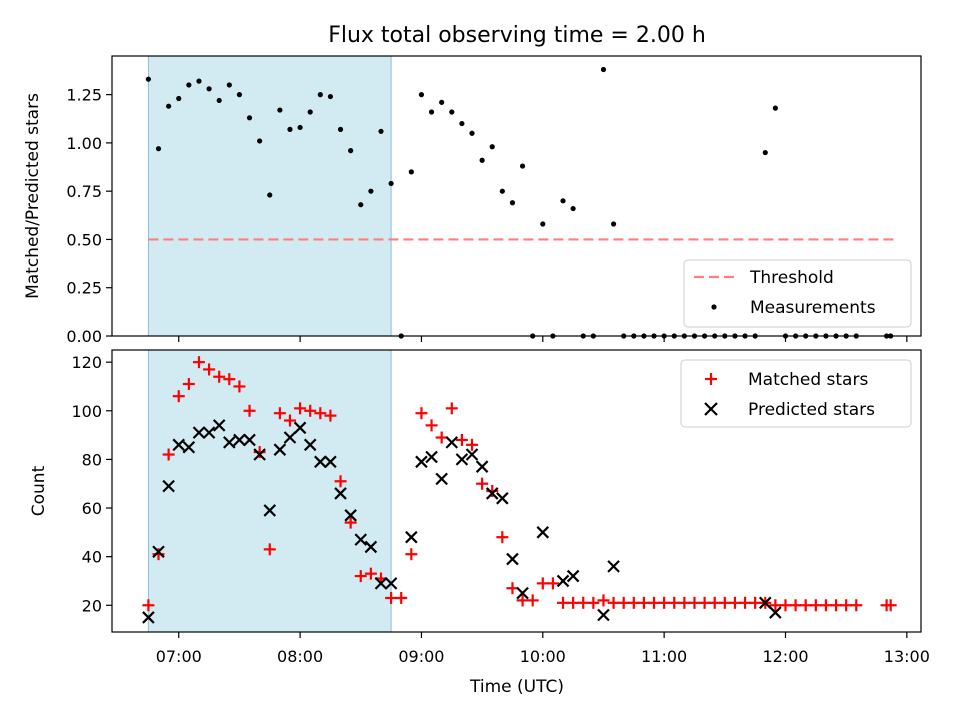 This screenshot has height=720, width=960. I want to click on measurements-legend-label: Measurements, so click(813, 308).